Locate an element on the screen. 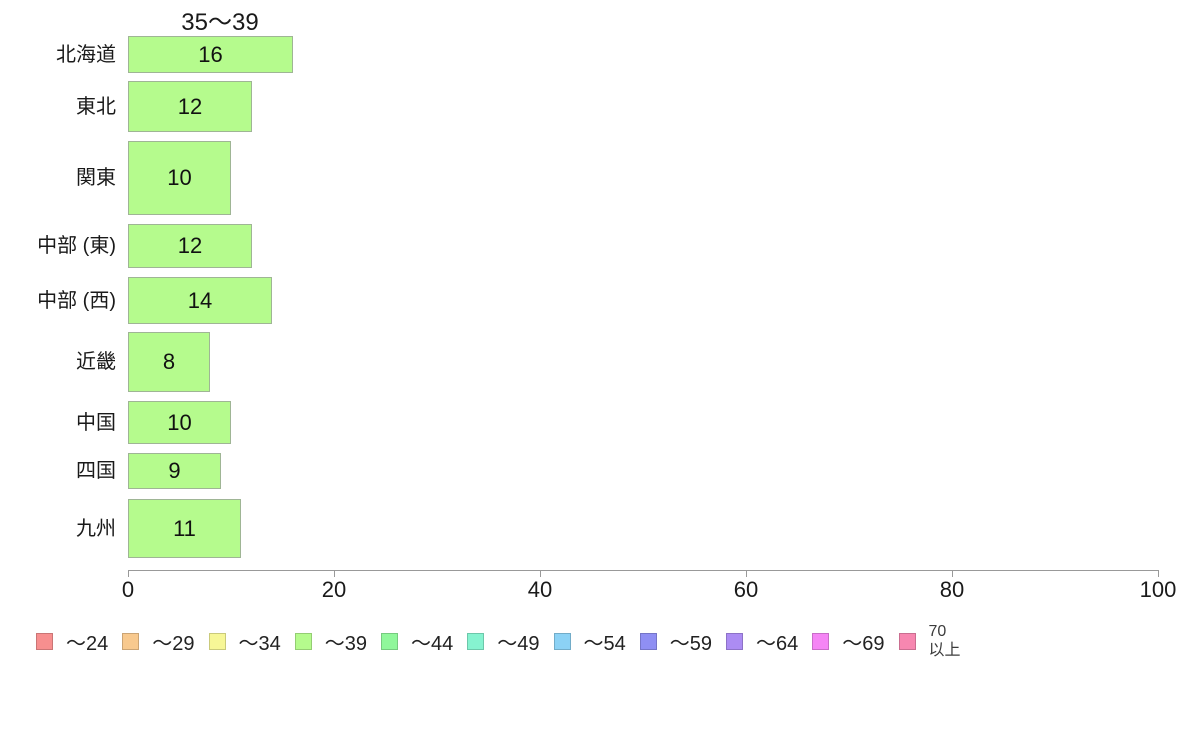  bar-4: 14 is located at coordinates (200, 300).